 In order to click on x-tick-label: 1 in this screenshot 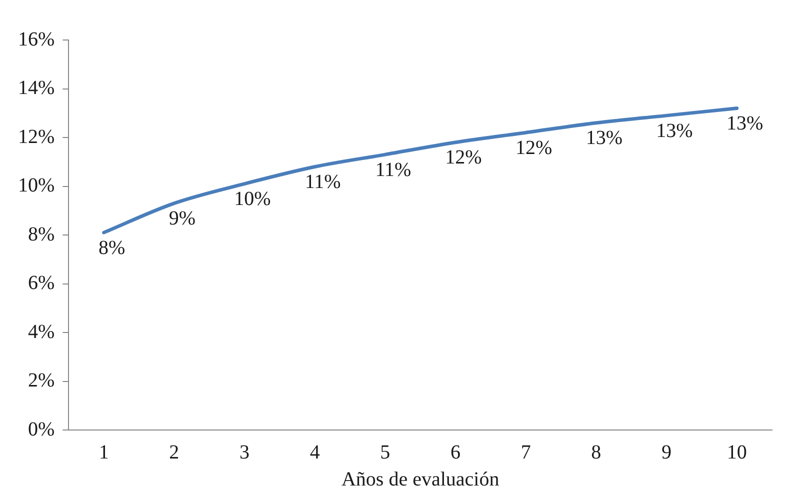, I will do `click(103, 452)`.